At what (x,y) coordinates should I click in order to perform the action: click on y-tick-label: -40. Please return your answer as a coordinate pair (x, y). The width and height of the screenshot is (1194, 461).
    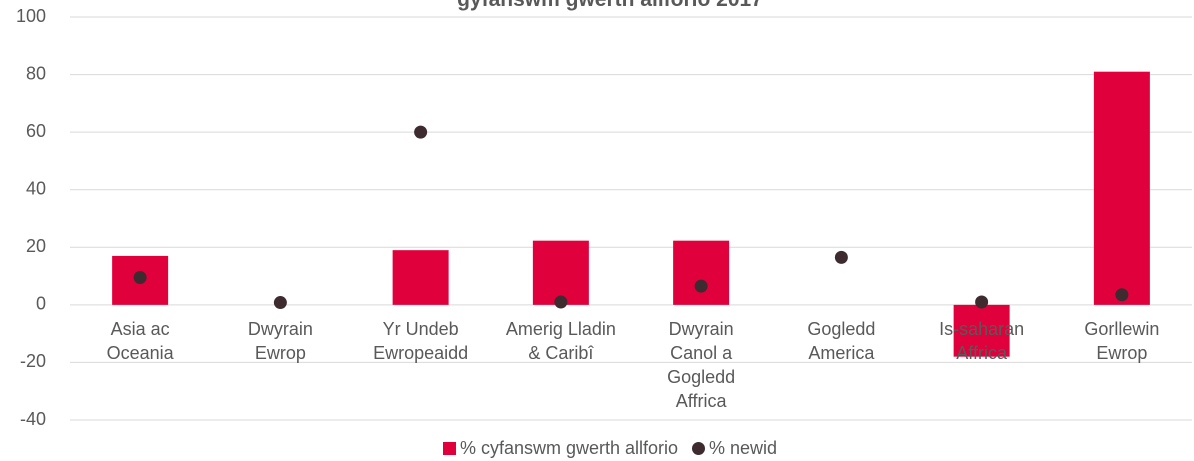
    Looking at the image, I should click on (33, 419).